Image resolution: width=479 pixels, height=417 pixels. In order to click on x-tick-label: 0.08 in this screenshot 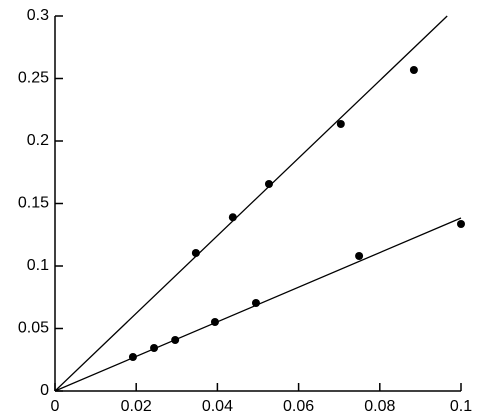, I will do `click(379, 406)`.